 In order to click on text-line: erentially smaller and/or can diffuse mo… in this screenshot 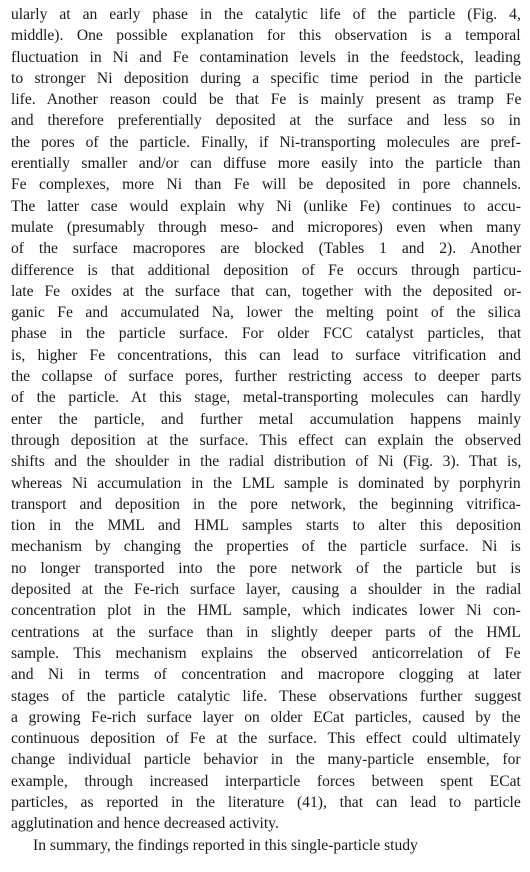, I will do `click(266, 164)`.